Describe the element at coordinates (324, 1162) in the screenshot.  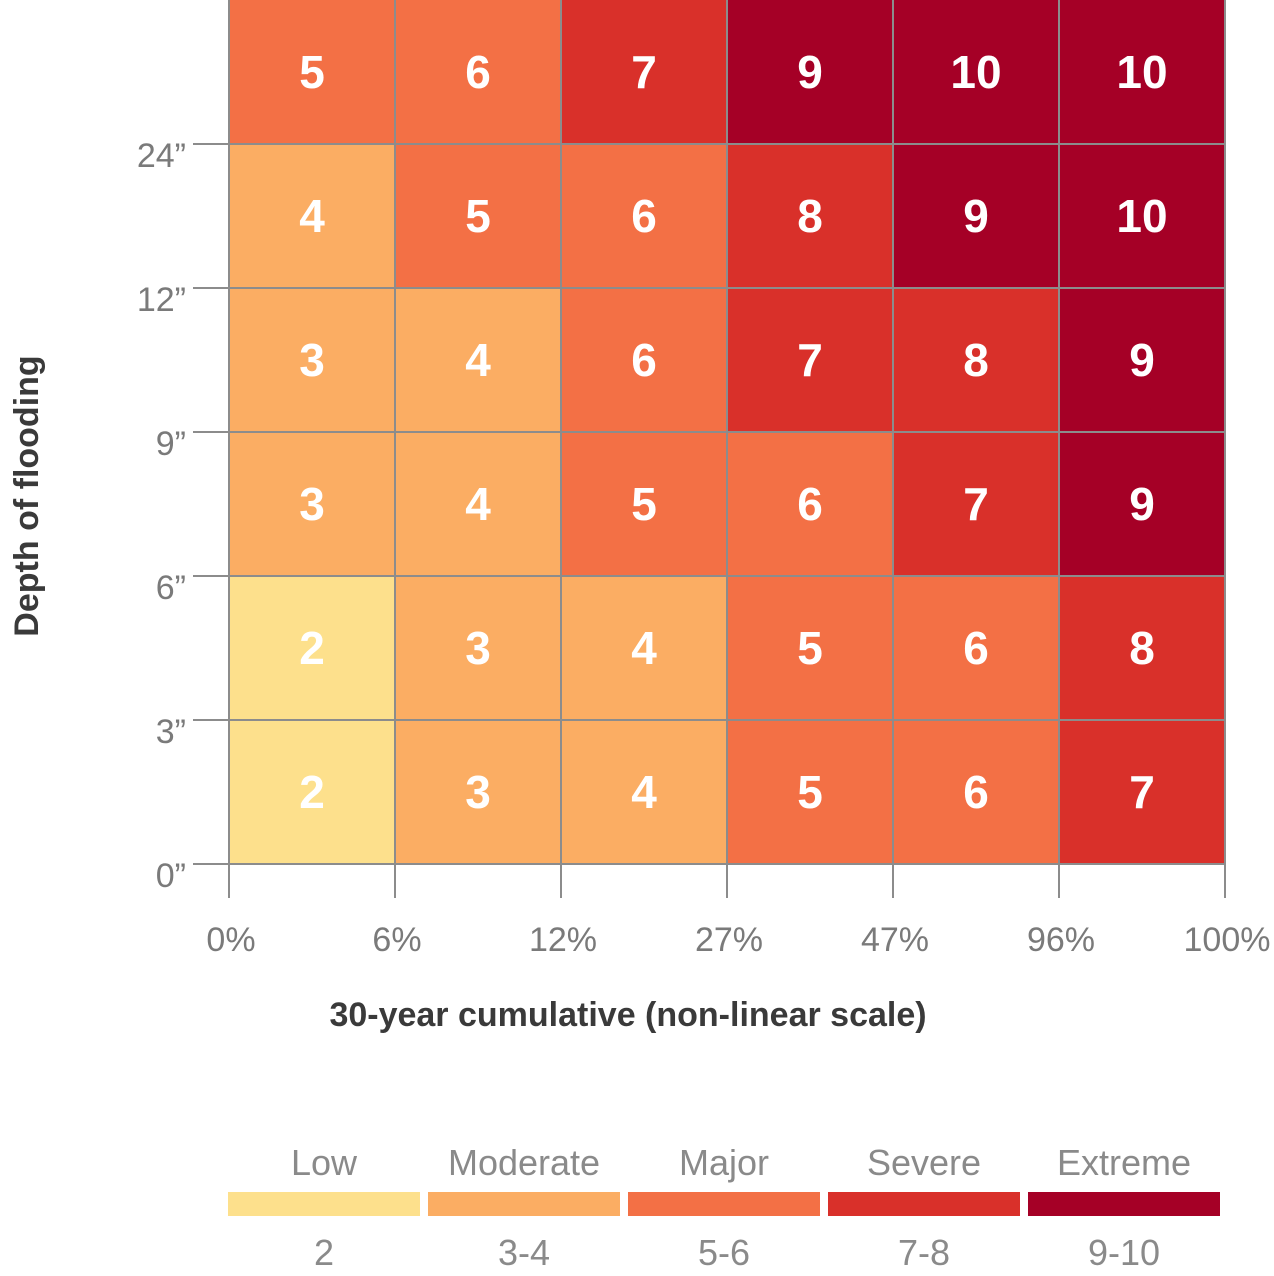
I see `legend-category-label: Low` at that location.